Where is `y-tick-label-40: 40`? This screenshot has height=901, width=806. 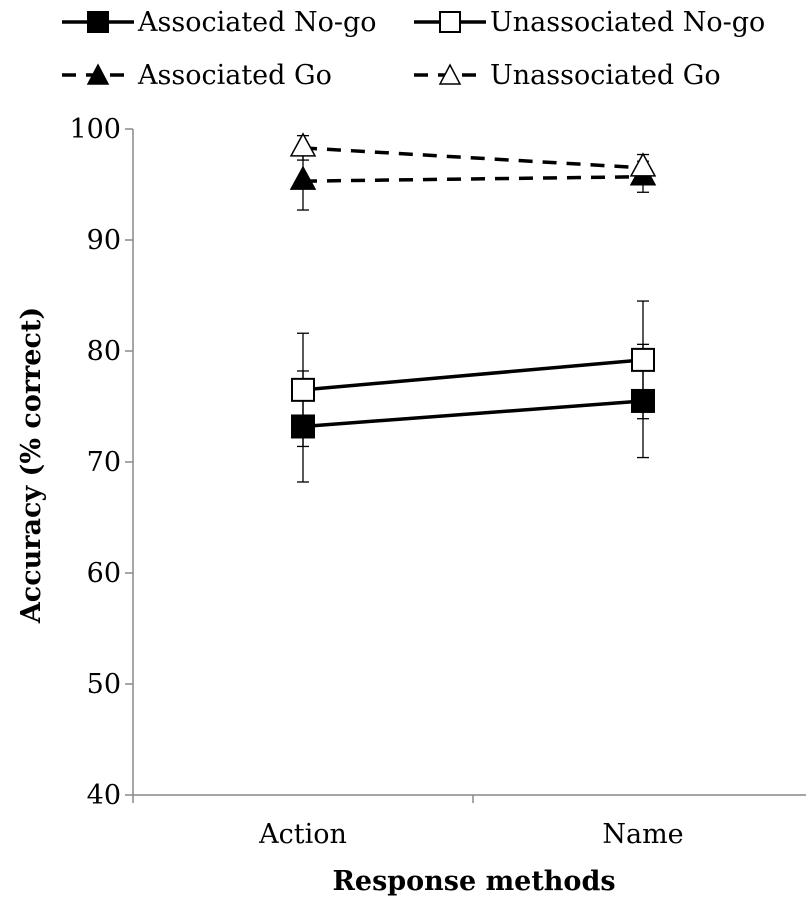 y-tick-label-40: 40 is located at coordinates (104, 795).